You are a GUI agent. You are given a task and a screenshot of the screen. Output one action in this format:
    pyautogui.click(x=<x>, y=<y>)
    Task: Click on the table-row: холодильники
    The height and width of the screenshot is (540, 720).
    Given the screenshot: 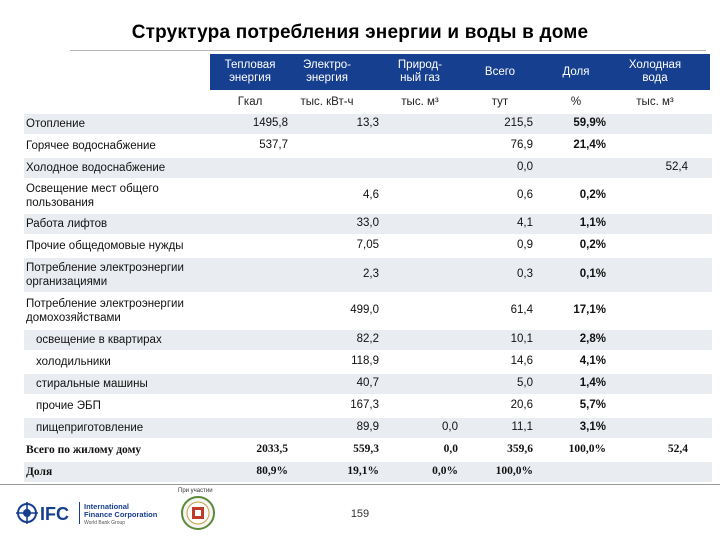 What is the action you would take?
    pyautogui.click(x=368, y=362)
    